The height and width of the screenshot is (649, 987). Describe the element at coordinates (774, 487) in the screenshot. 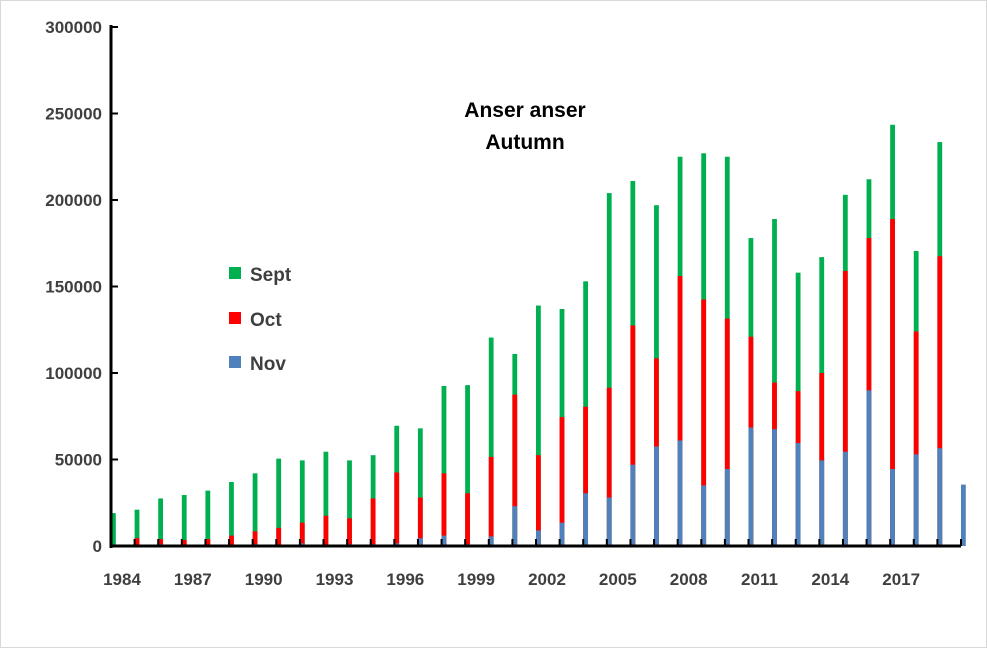

I see `bar-nov-2010` at that location.